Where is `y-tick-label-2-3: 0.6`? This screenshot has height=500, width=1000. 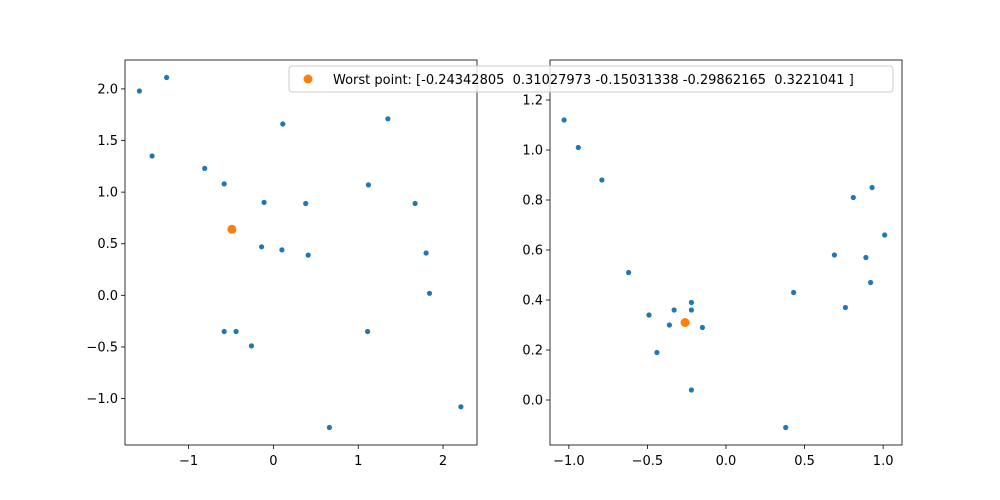
y-tick-label-2-3: 0.6 is located at coordinates (532, 251).